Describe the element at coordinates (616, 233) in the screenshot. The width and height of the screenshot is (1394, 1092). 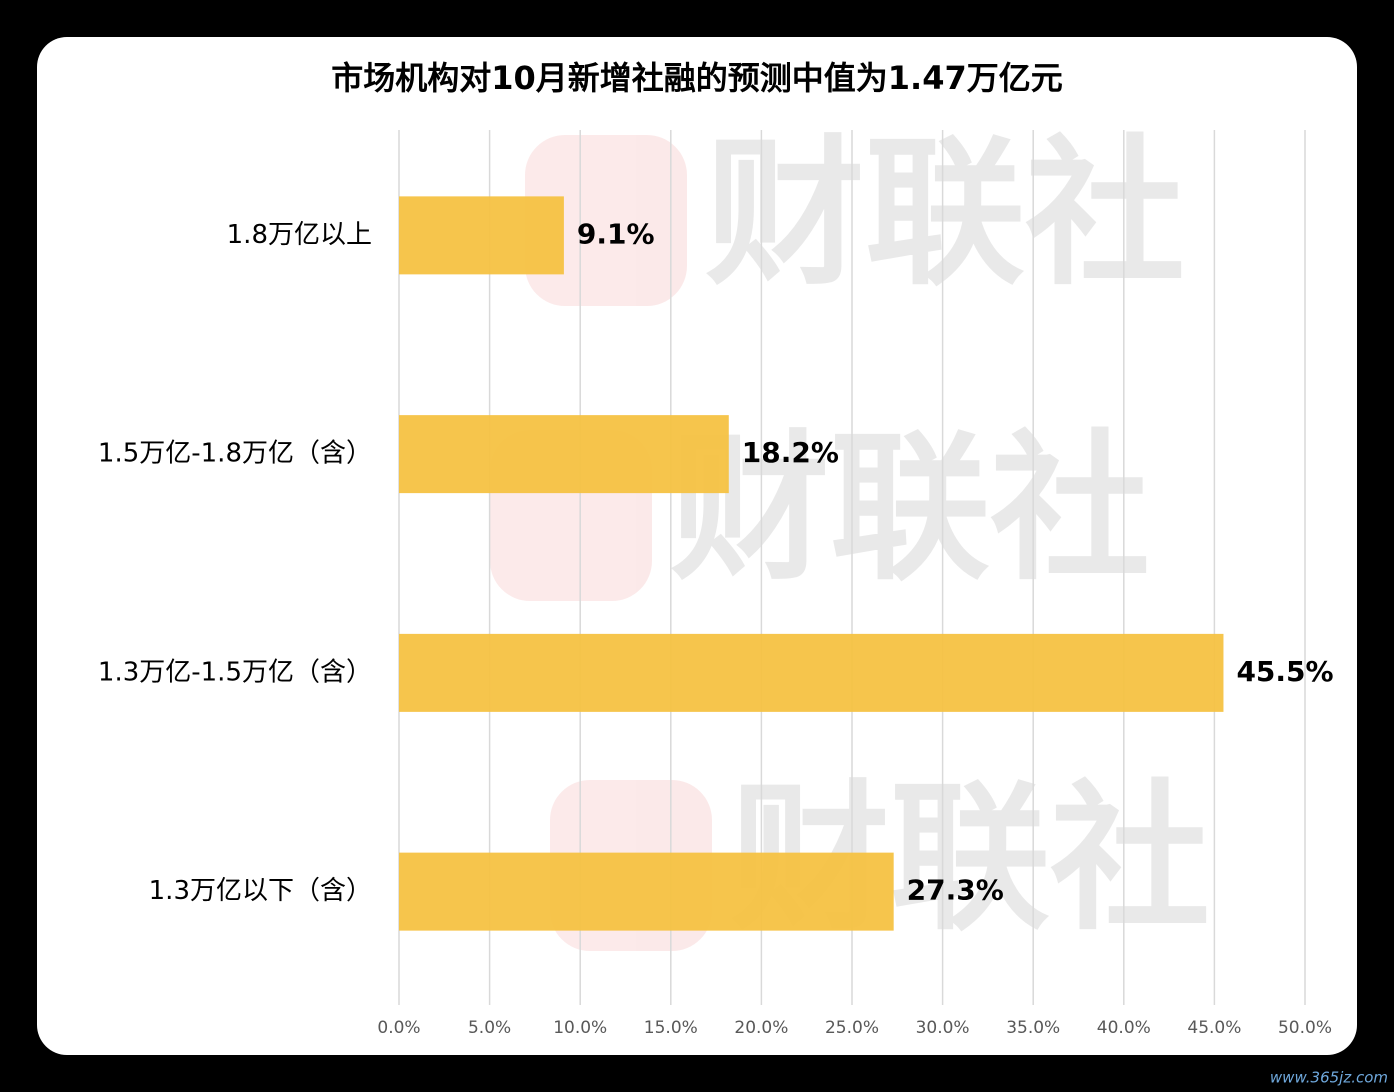
I see `value-label: 9.1%` at that location.